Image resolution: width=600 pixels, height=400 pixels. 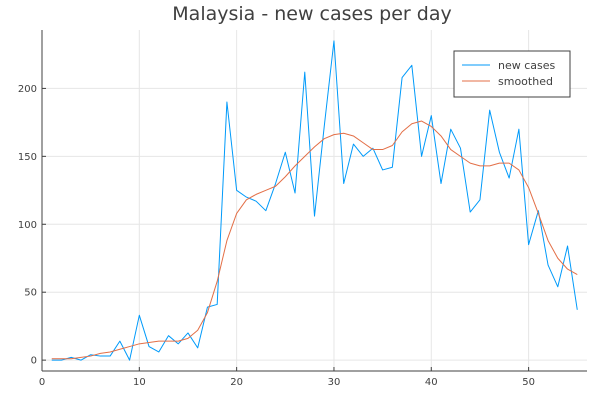 I want to click on x-tick-label: 40, so click(x=431, y=382).